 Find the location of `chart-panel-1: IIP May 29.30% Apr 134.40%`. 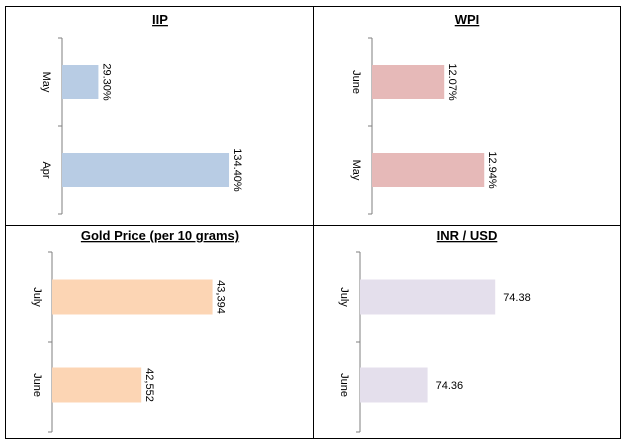

chart-panel-1: IIP May 29.30% Apr 134.40% is located at coordinates (141, 113).